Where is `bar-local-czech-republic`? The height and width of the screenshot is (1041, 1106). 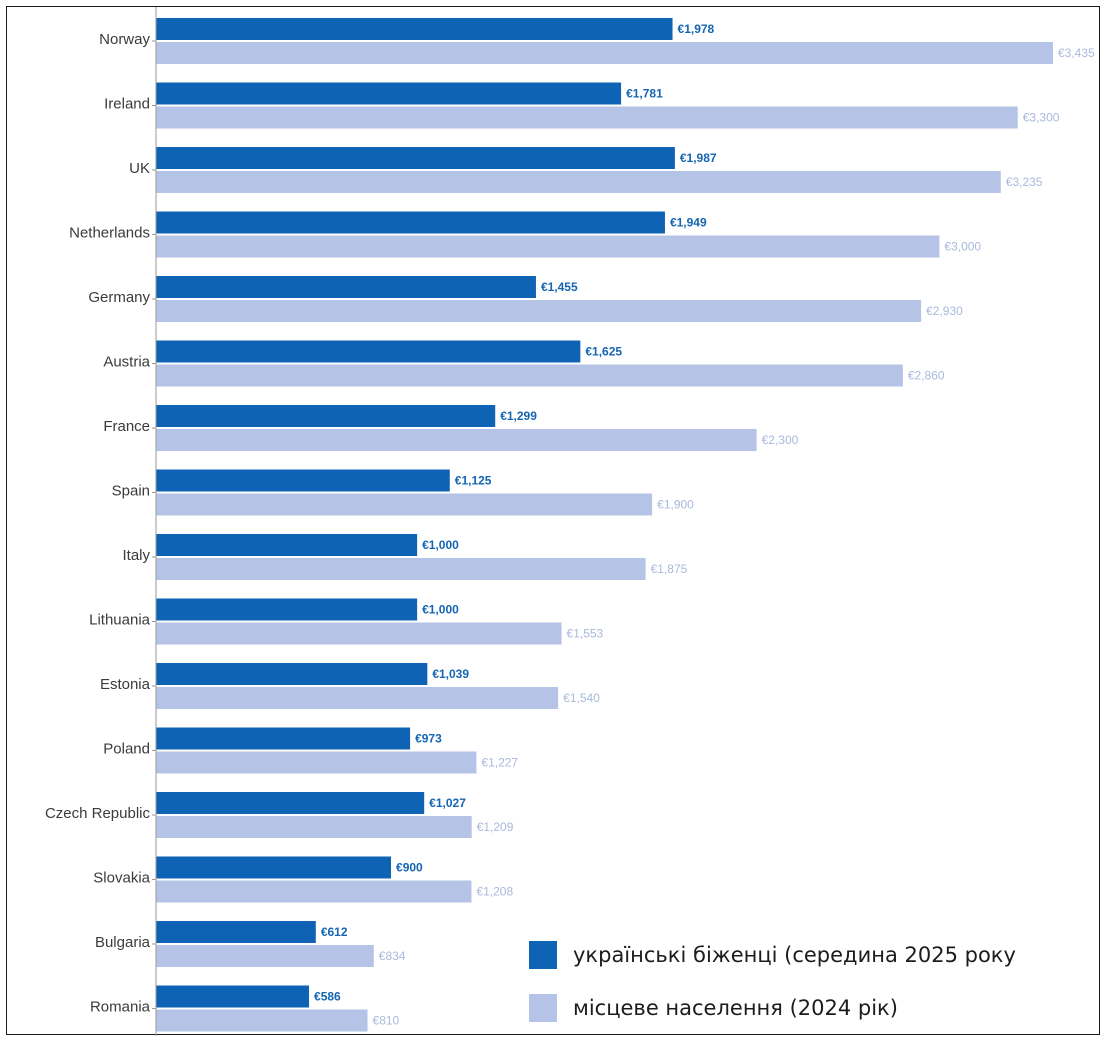
bar-local-czech-republic is located at coordinates (314, 827).